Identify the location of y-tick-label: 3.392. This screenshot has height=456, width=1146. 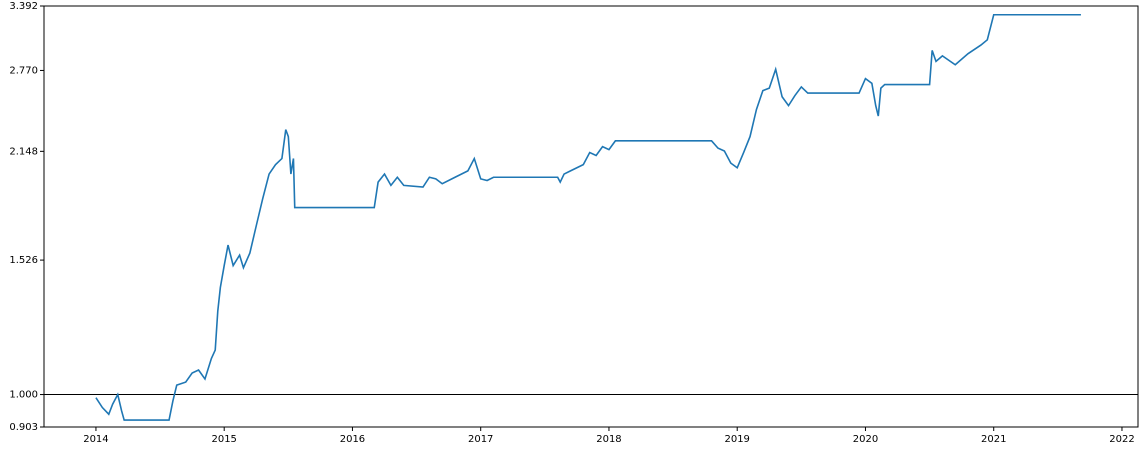
(23, 6).